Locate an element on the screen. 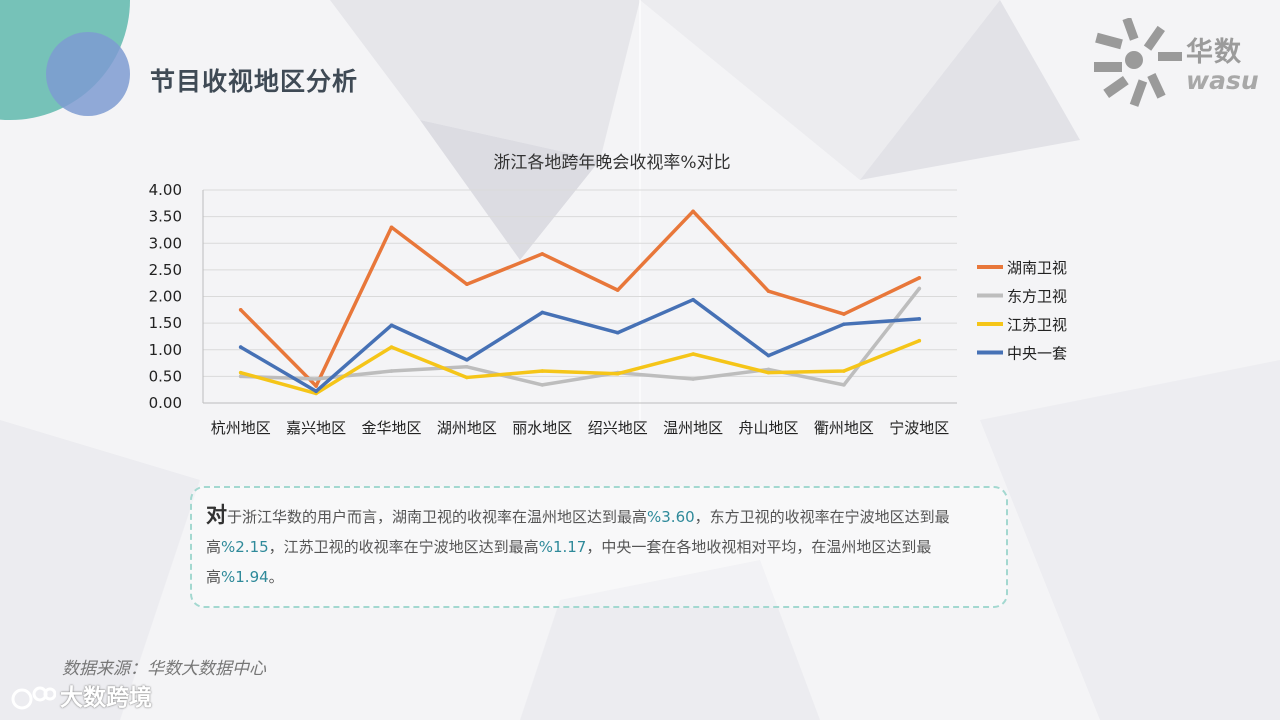 This screenshot has width=1280, height=720. y-axis-ticks: 0.00 0.50 1.00 1.50 2.00 2.50 3.00 3.50 4.00 is located at coordinates (165, 296).